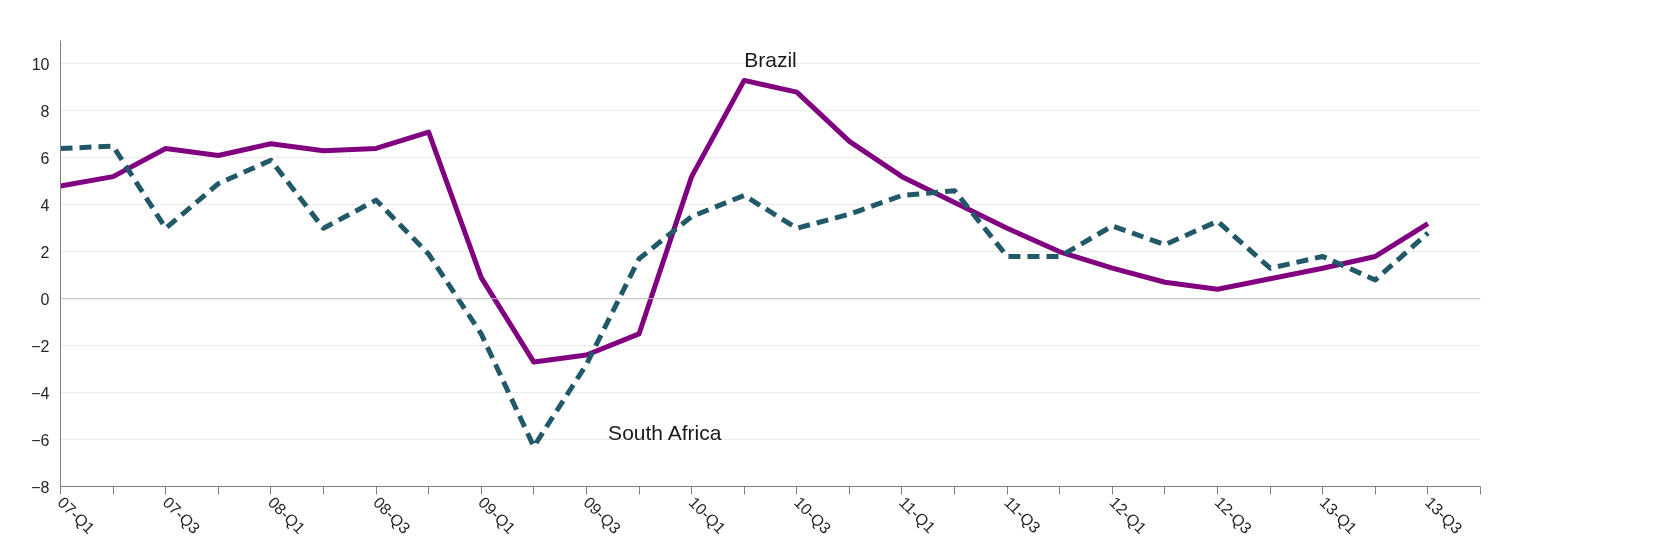 This screenshot has height=558, width=1667. Describe the element at coordinates (45, 111) in the screenshot. I see `y-tick-label: 8` at that location.